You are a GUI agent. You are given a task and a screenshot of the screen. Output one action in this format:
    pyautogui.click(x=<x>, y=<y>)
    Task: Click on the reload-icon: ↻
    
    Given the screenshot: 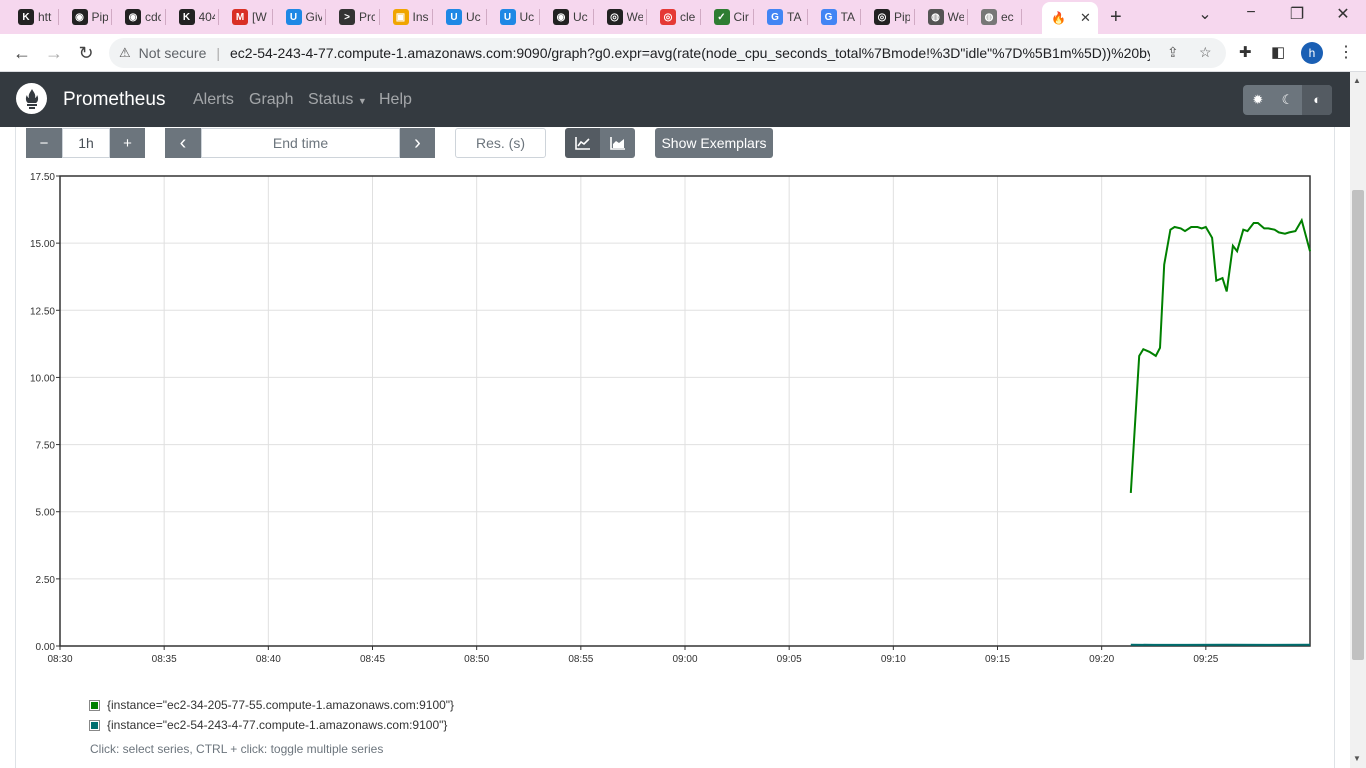 What is the action you would take?
    pyautogui.click(x=86, y=53)
    